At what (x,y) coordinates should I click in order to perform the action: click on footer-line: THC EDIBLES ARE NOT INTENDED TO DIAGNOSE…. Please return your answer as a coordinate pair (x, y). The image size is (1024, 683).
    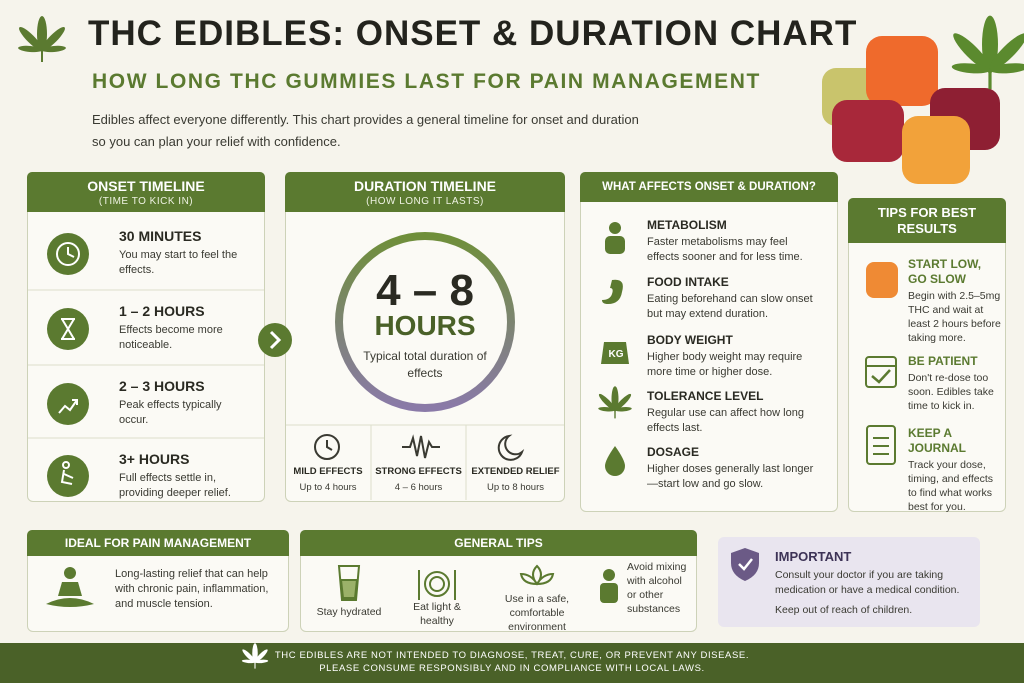
    Looking at the image, I should click on (512, 655).